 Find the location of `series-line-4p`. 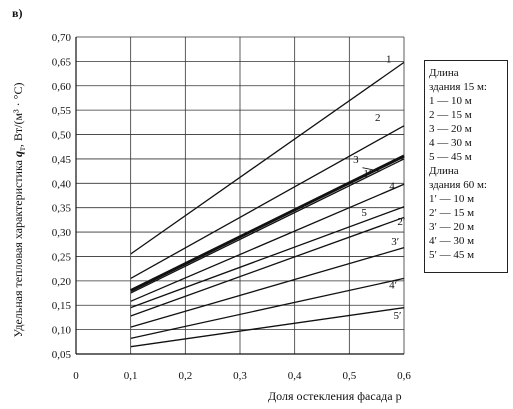

series-line-4p is located at coordinates (267, 308).